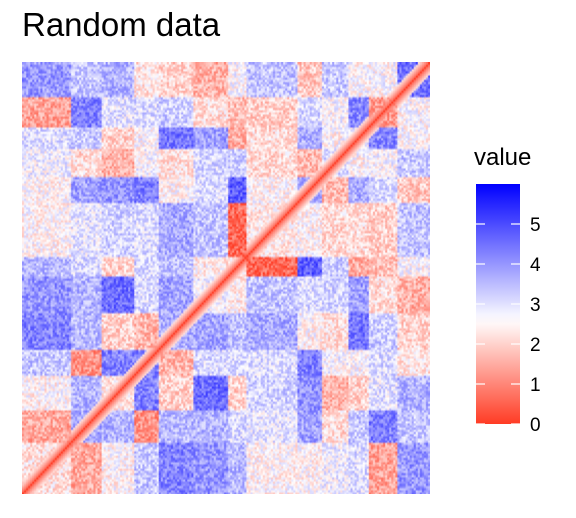  I want to click on legend-tick-label: 2, so click(535, 345).